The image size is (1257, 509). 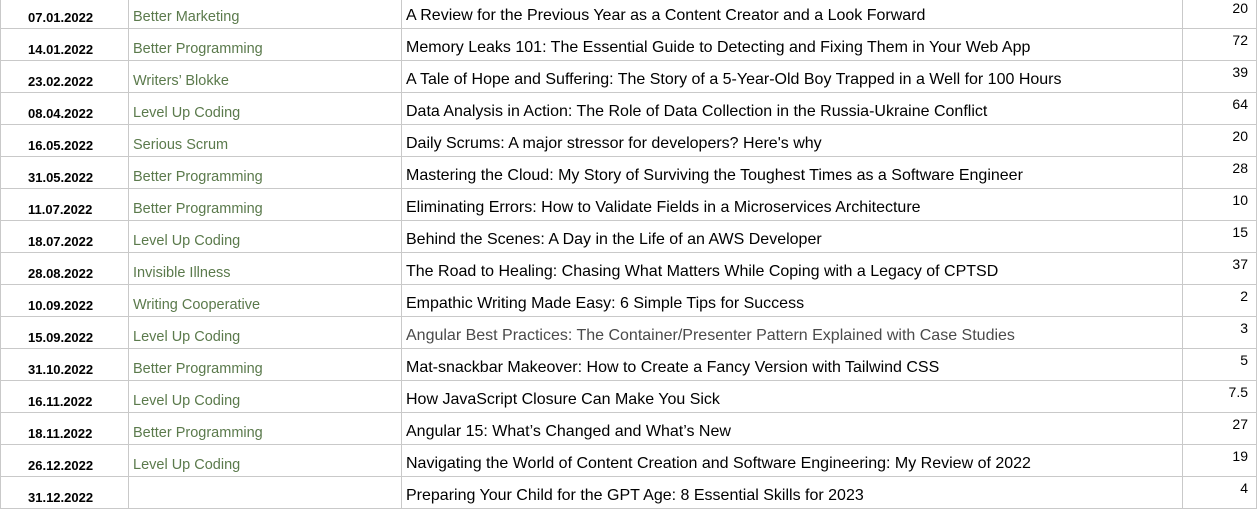 I want to click on date-cell: 10.09.2022, so click(x=64, y=300).